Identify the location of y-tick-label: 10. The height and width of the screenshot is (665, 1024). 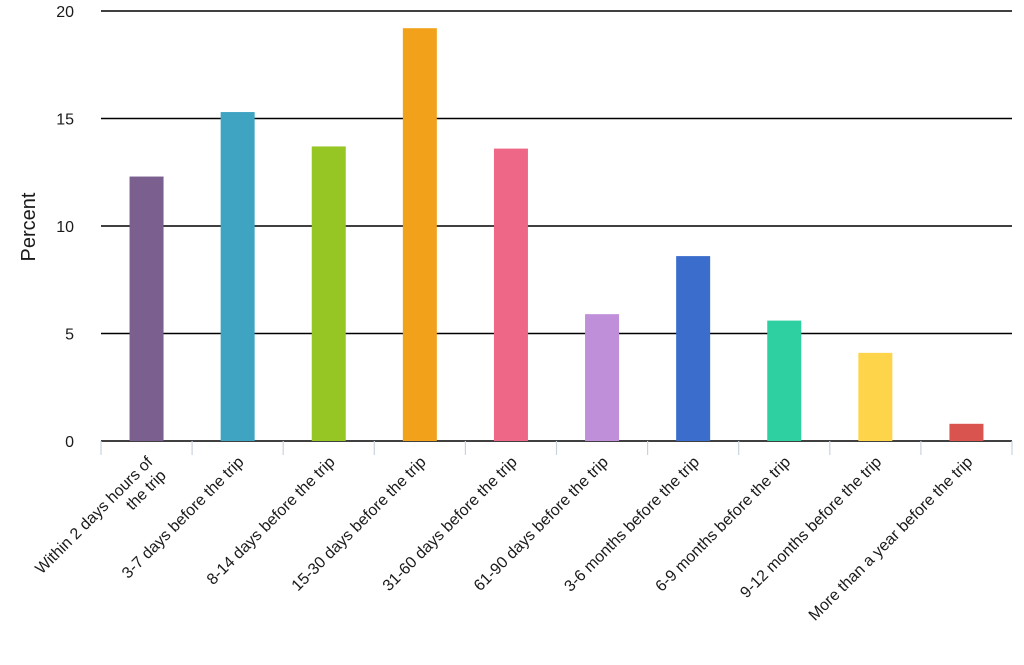
(65, 227).